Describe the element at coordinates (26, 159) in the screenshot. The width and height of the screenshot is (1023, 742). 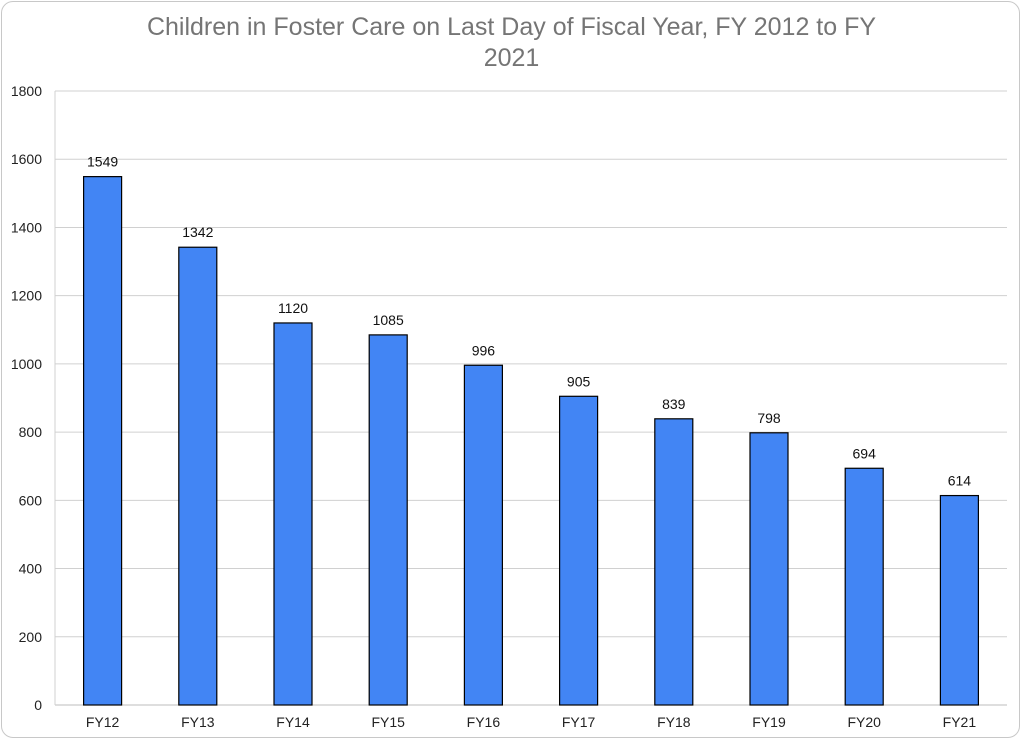
I see `y-tick-label: 1600` at that location.